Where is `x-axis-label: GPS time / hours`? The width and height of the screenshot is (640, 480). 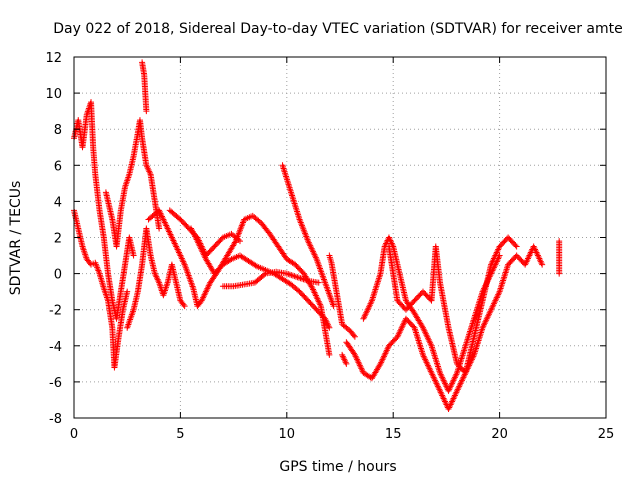 x-axis-label: GPS time / hours is located at coordinates (337, 467).